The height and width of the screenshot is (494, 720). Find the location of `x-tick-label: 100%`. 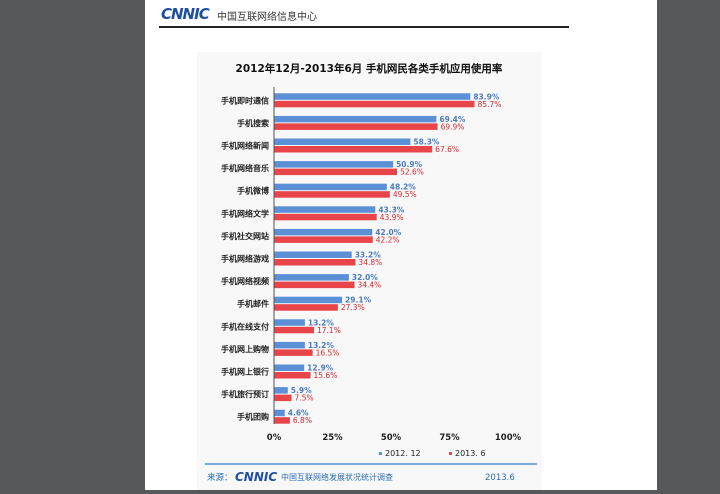

x-tick-label: 100% is located at coordinates (508, 438).